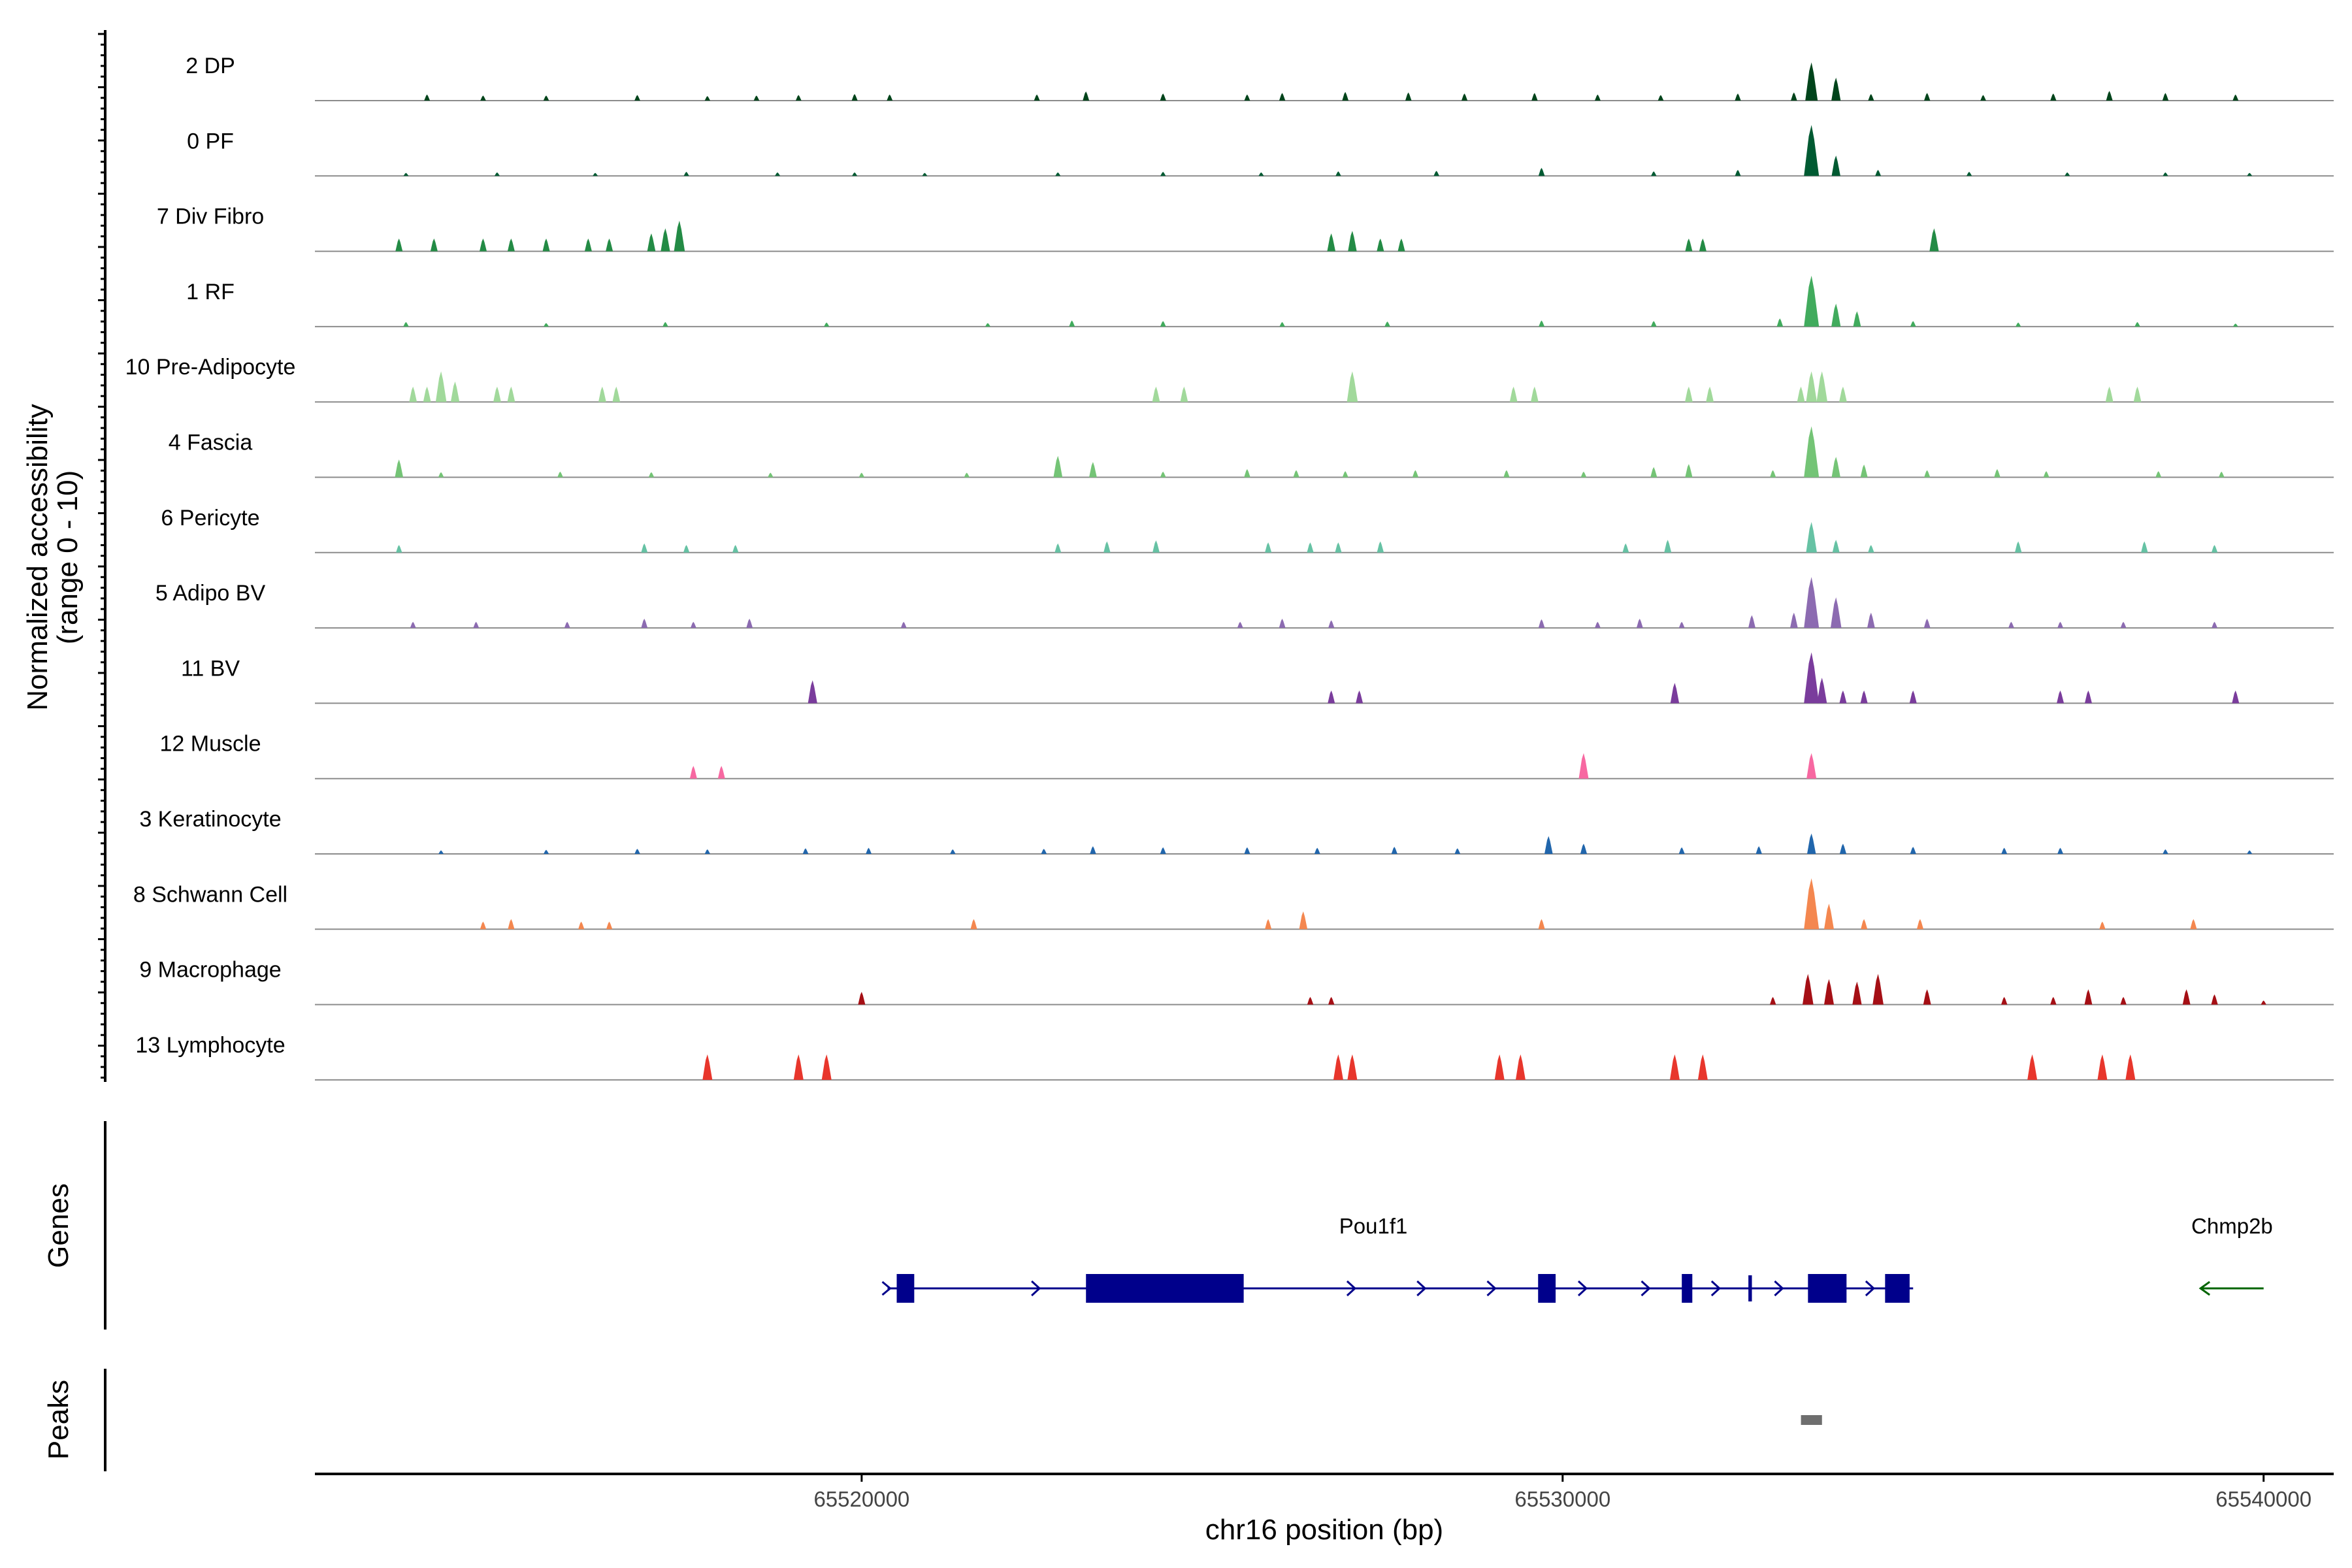  Describe the element at coordinates (210, 668) in the screenshot. I see `track-label: 11 BV` at that location.